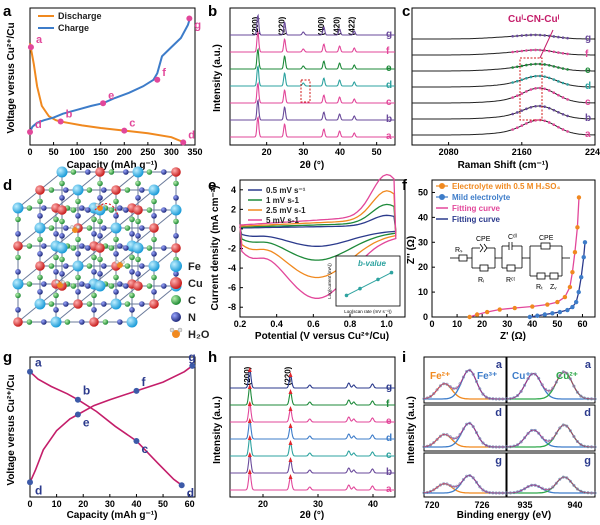 The width and height of the screenshot is (600, 525). I want to click on panel-f-plot, so click(527, 257).